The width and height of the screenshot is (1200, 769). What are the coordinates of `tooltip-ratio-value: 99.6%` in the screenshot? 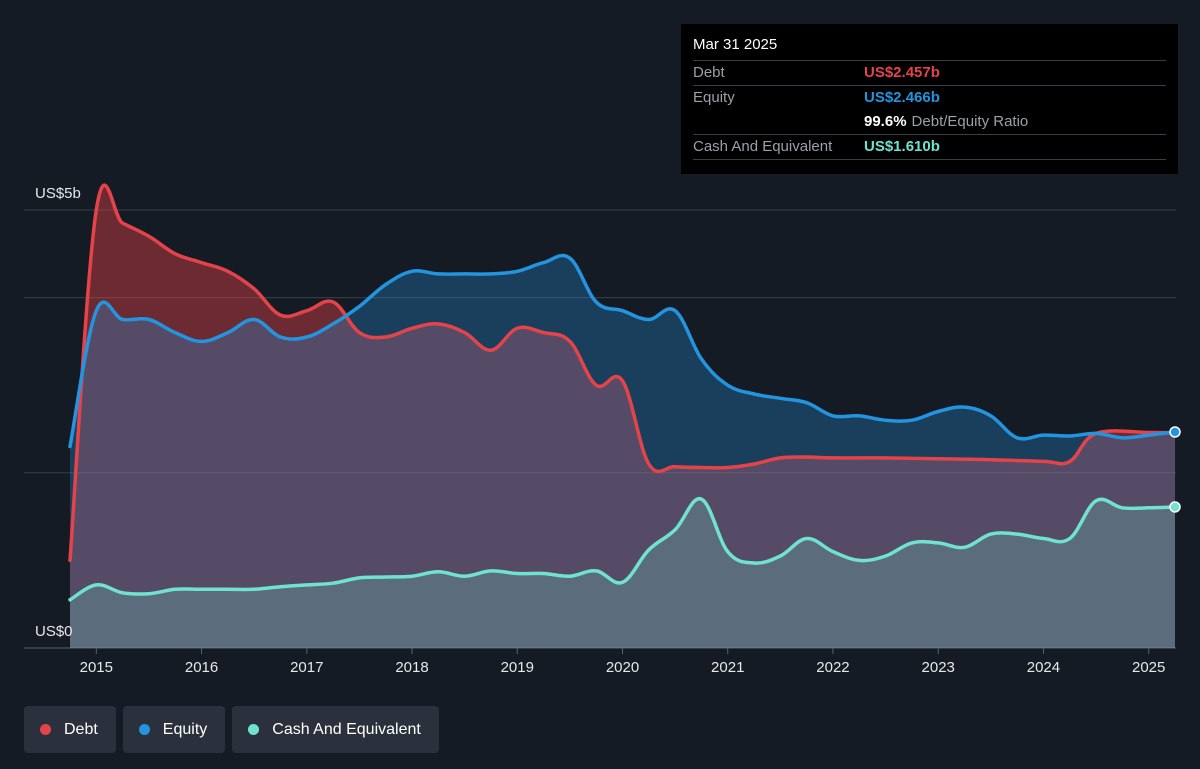 It's located at (885, 121).